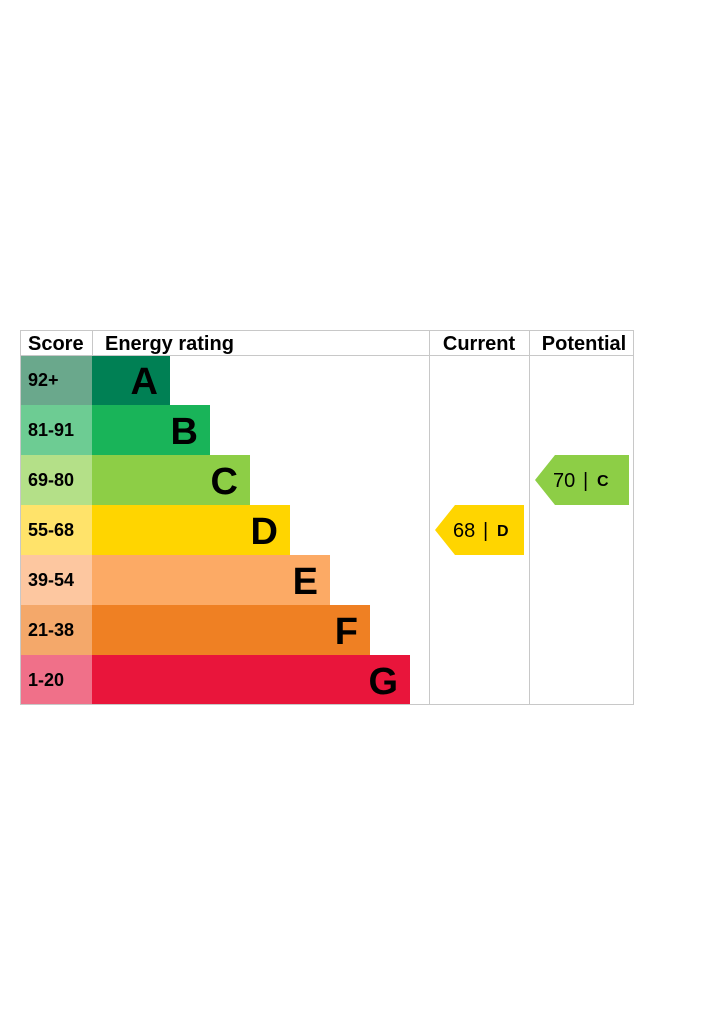 The width and height of the screenshot is (715, 1033). What do you see at coordinates (479, 344) in the screenshot?
I see `current-header: Current` at bounding box center [479, 344].